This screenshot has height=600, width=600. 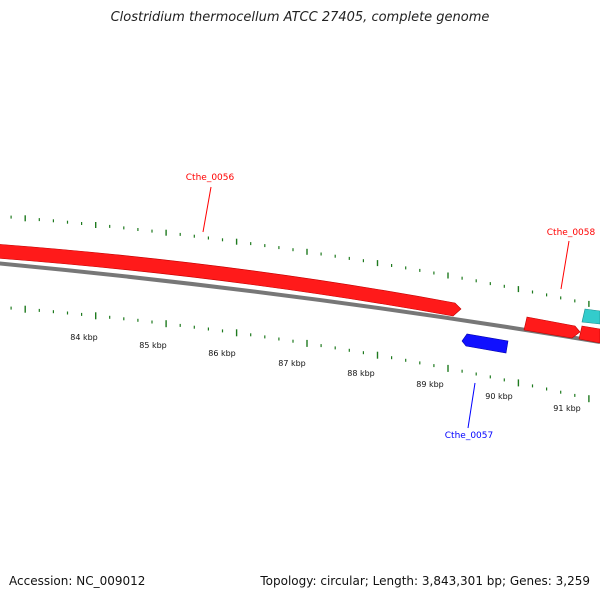 What do you see at coordinates (567, 408) in the screenshot?
I see `scale-label: 91 kbp` at bounding box center [567, 408].